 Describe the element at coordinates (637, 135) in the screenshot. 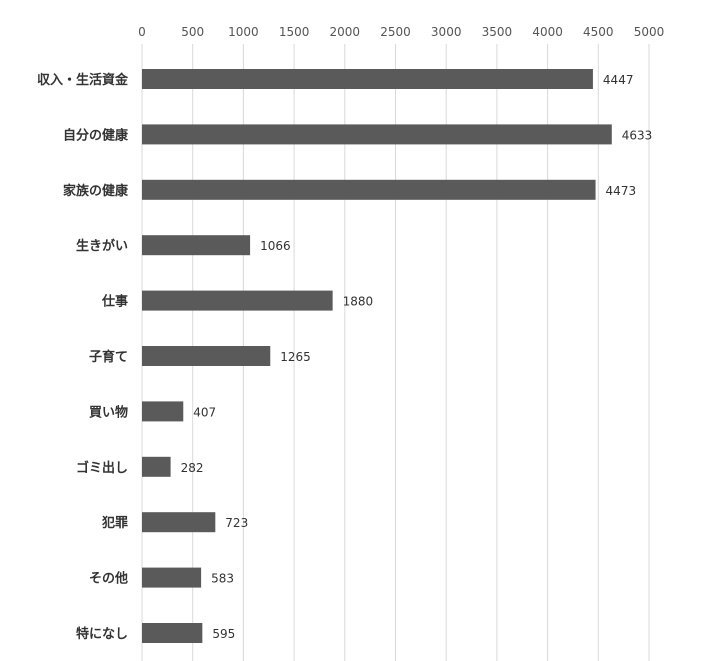

I see `data-label: 4633` at that location.